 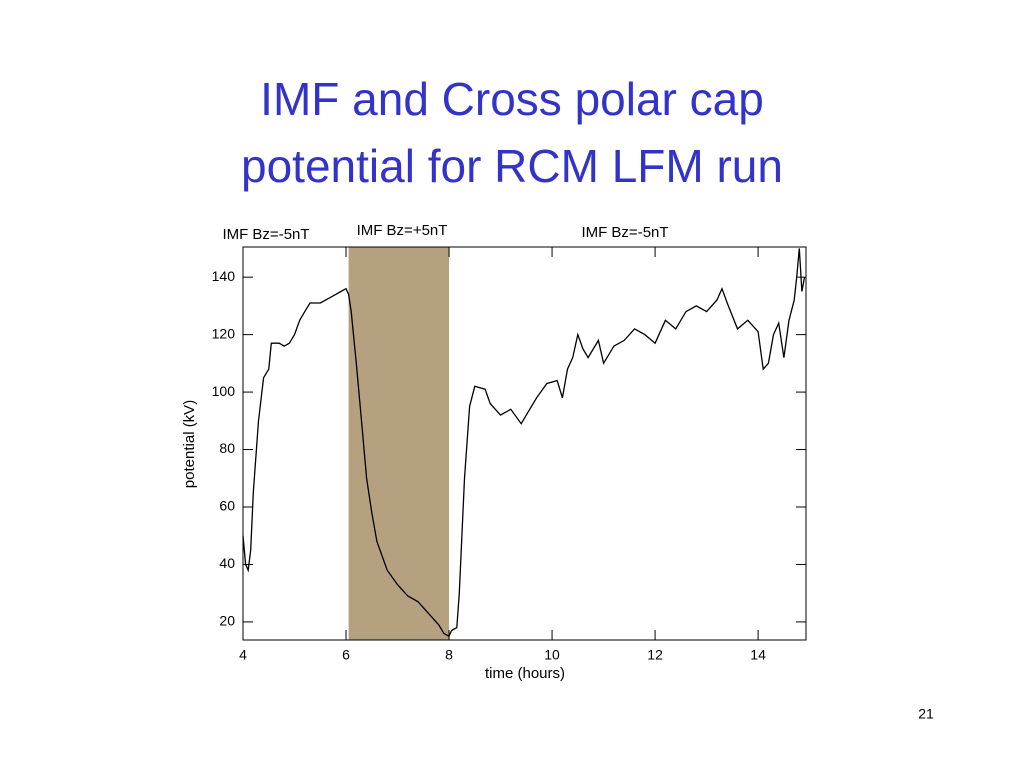 What do you see at coordinates (655, 655) in the screenshot?
I see `x-tick-label: 12` at bounding box center [655, 655].